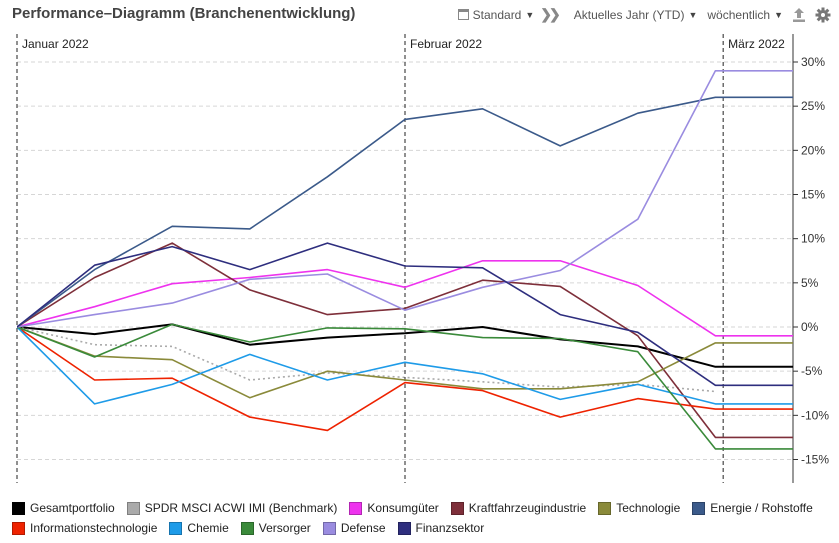 The width and height of the screenshot is (839, 543). Describe the element at coordinates (810, 327) in the screenshot. I see `y-tick-label: 0%` at that location.